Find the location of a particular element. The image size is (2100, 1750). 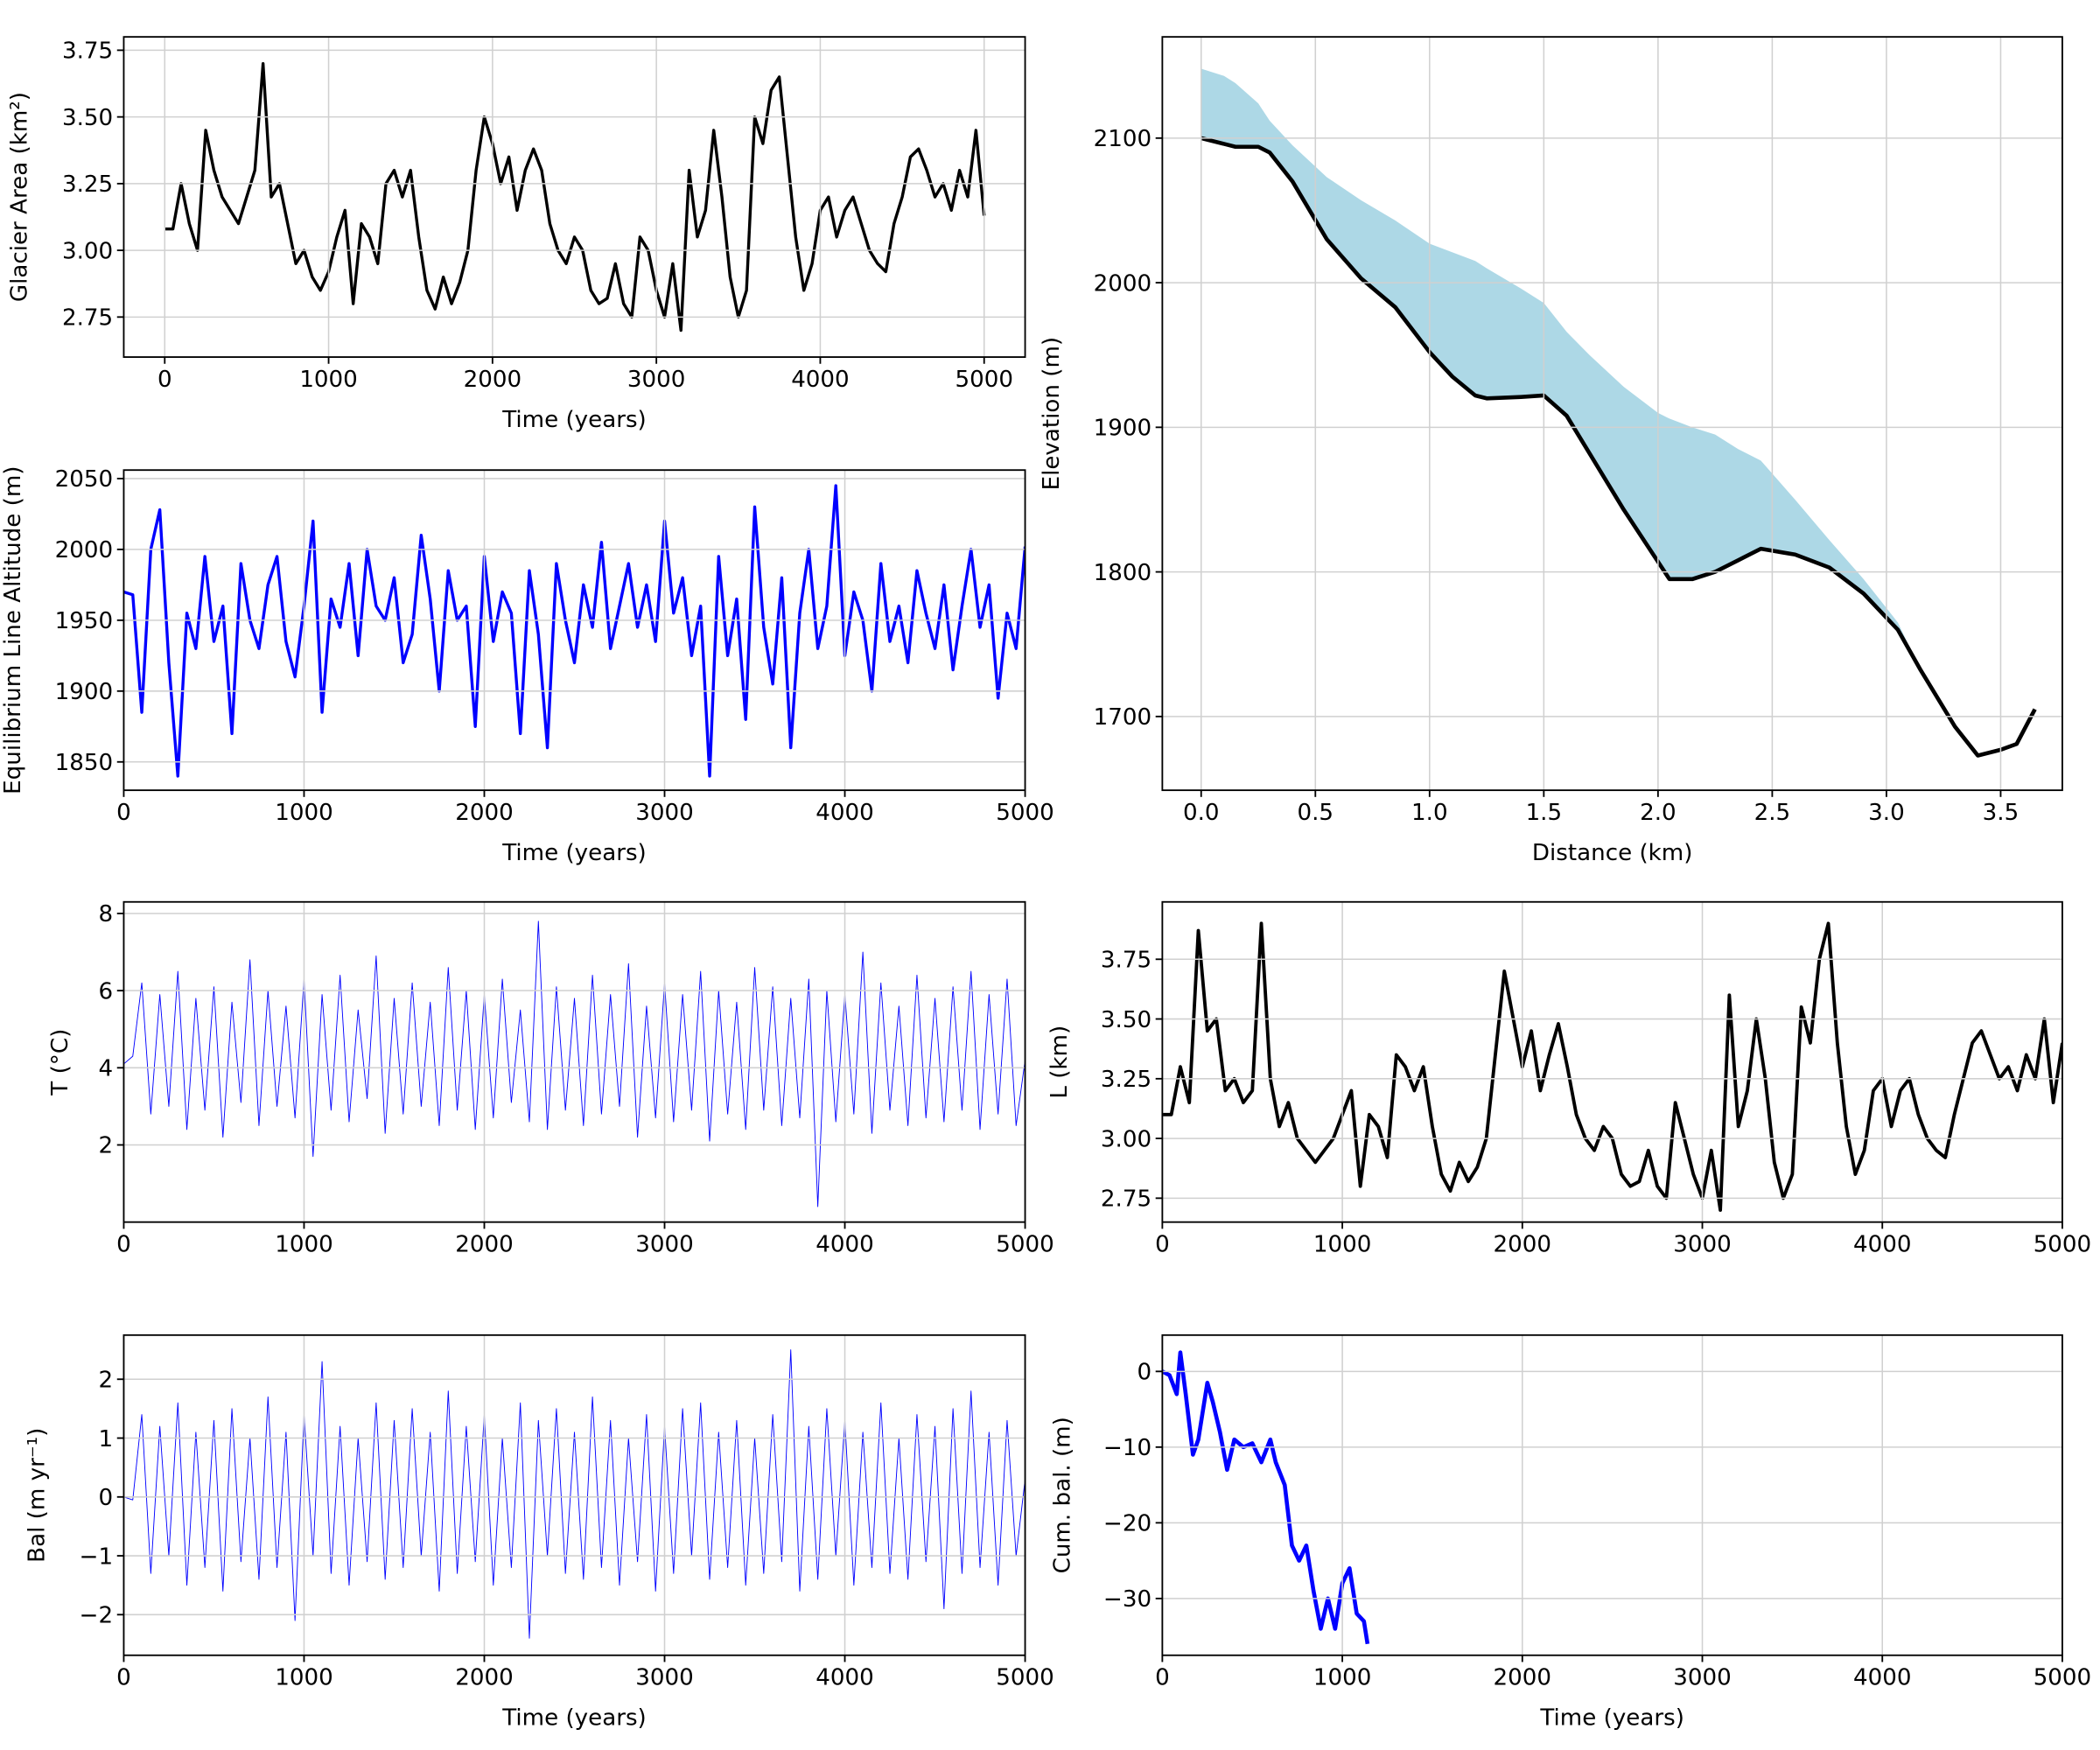

y-tick-label: 1800 is located at coordinates (1123, 573).